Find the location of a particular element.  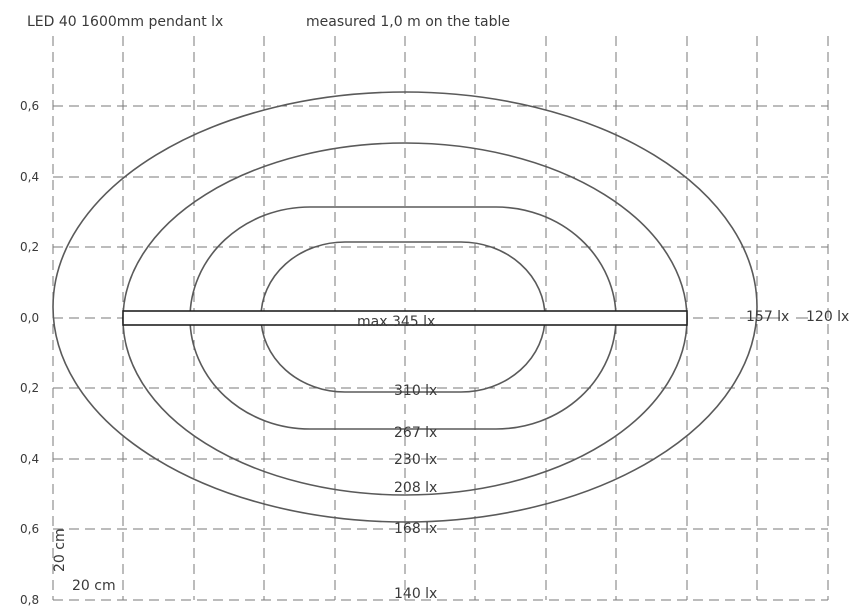

contour-label-208: 208 lx is located at coordinates (415, 488).